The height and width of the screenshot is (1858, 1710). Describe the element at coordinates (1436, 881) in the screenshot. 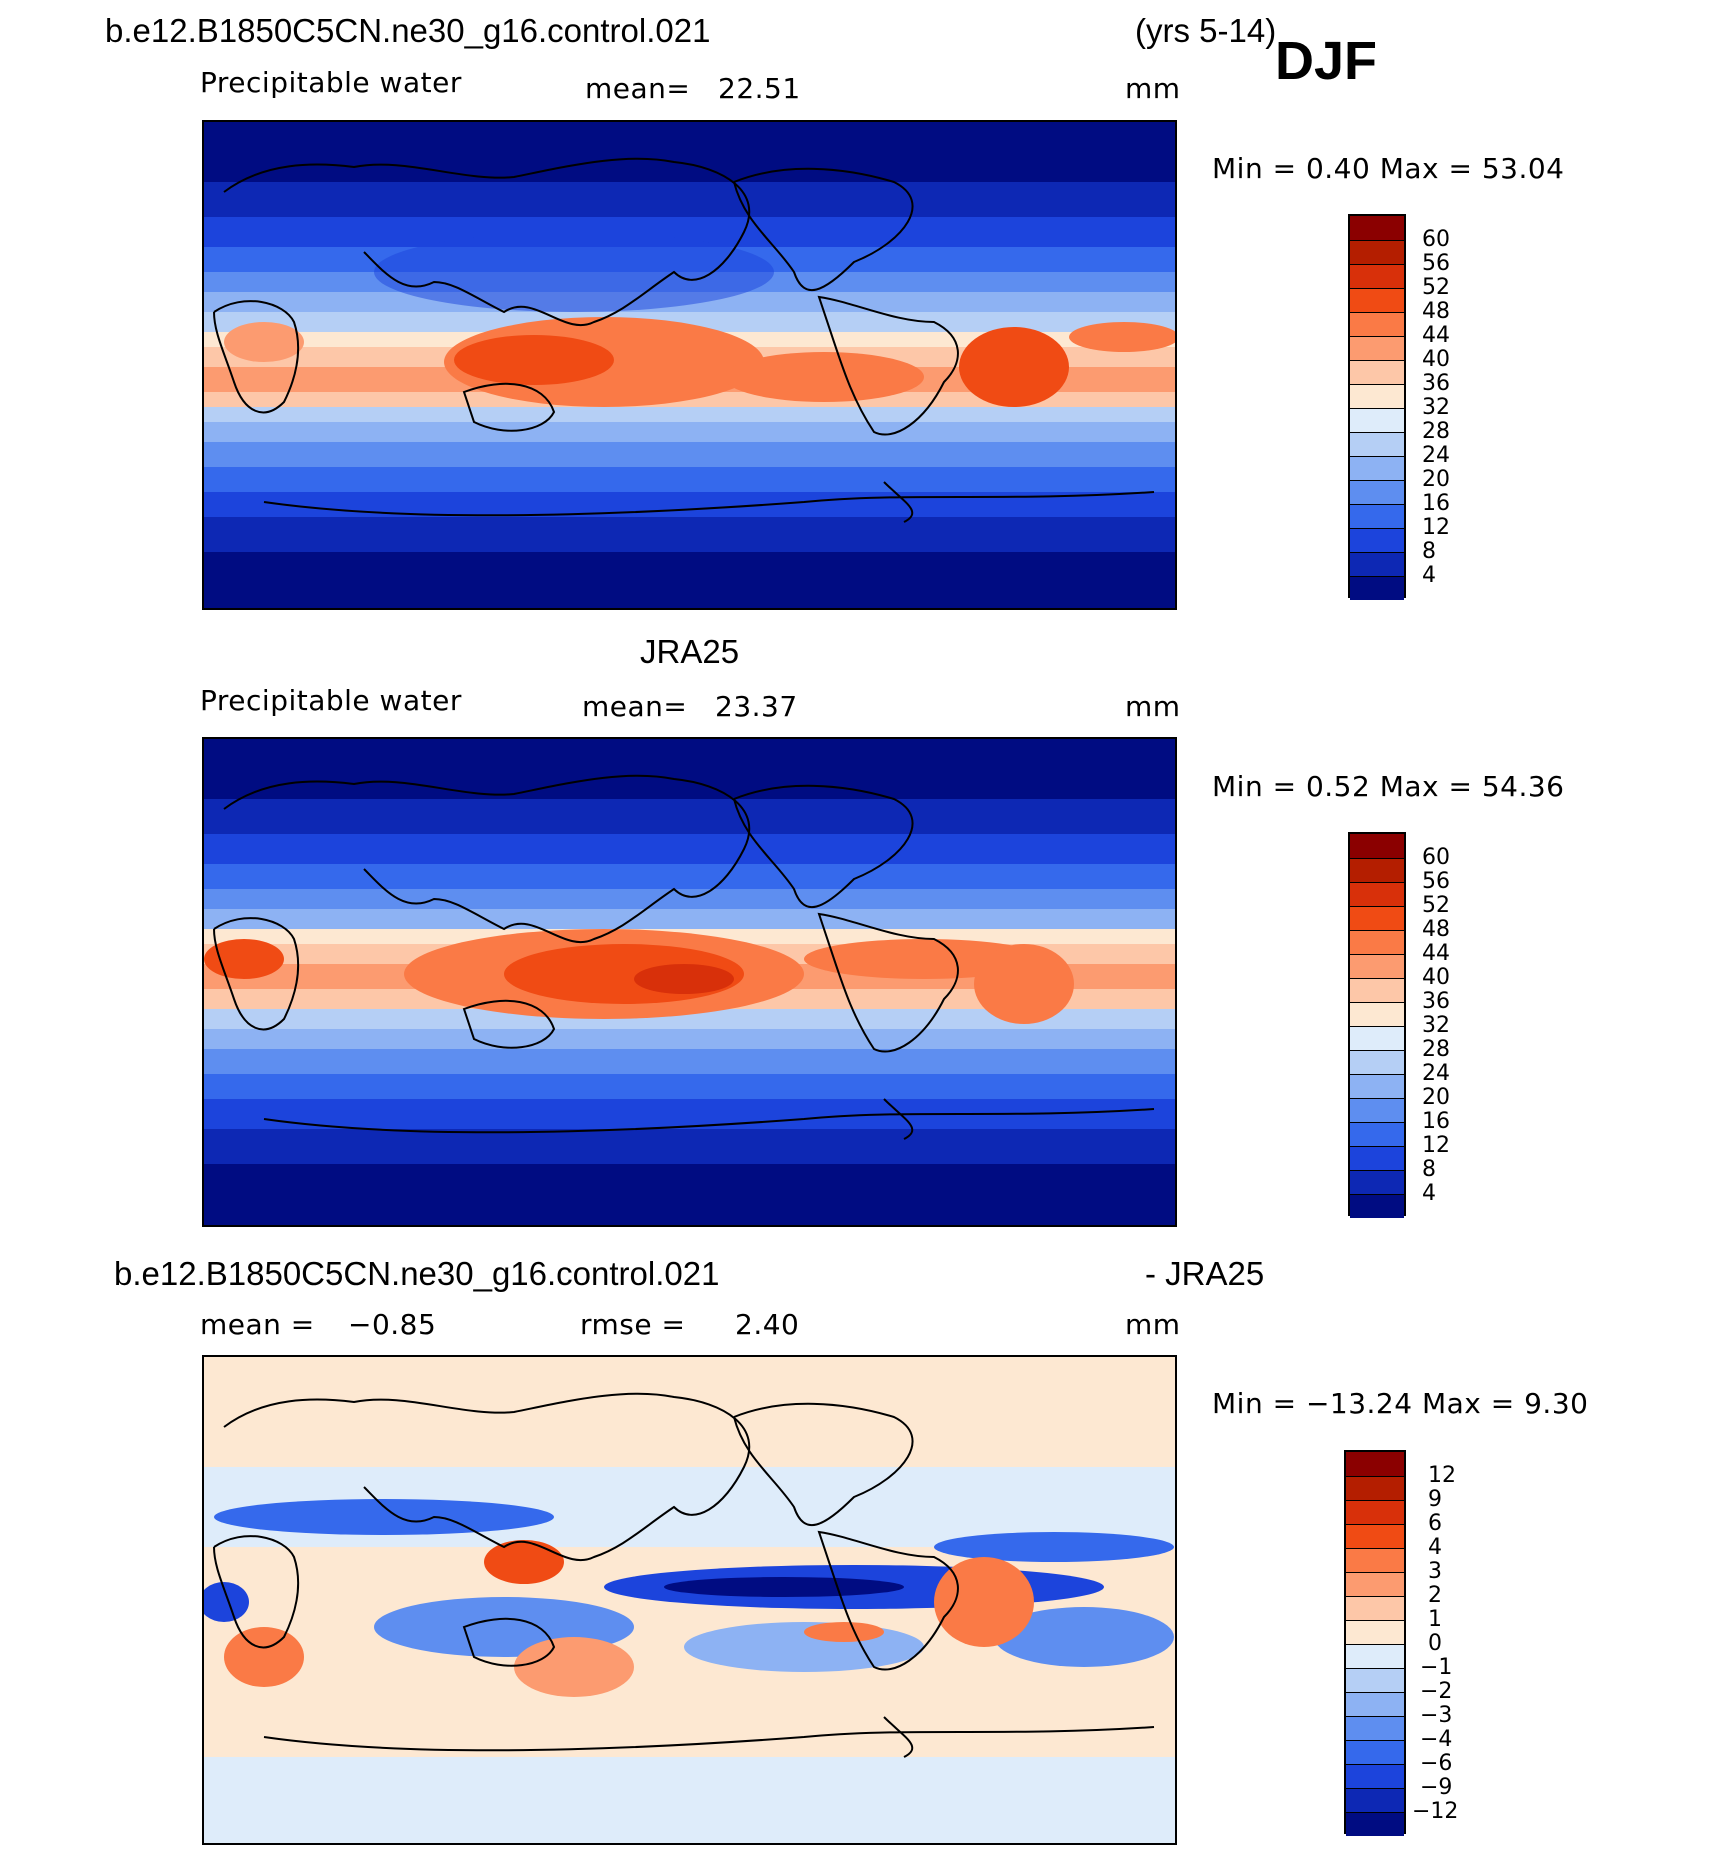

I see `cbar2-tick: 56` at that location.